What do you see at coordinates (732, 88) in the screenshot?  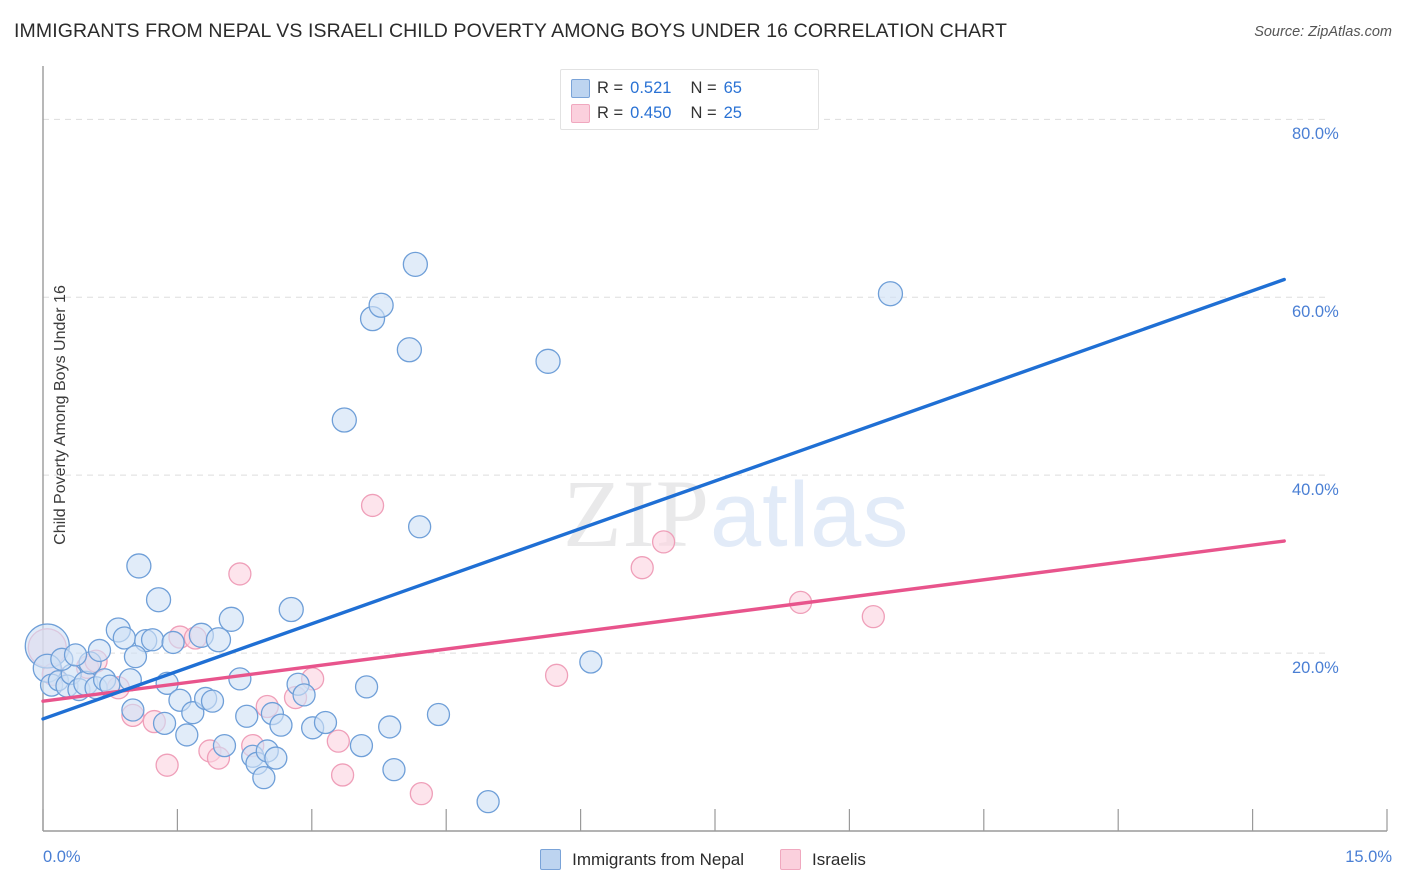 I see `stats-n-value-nepal: 65` at bounding box center [732, 88].